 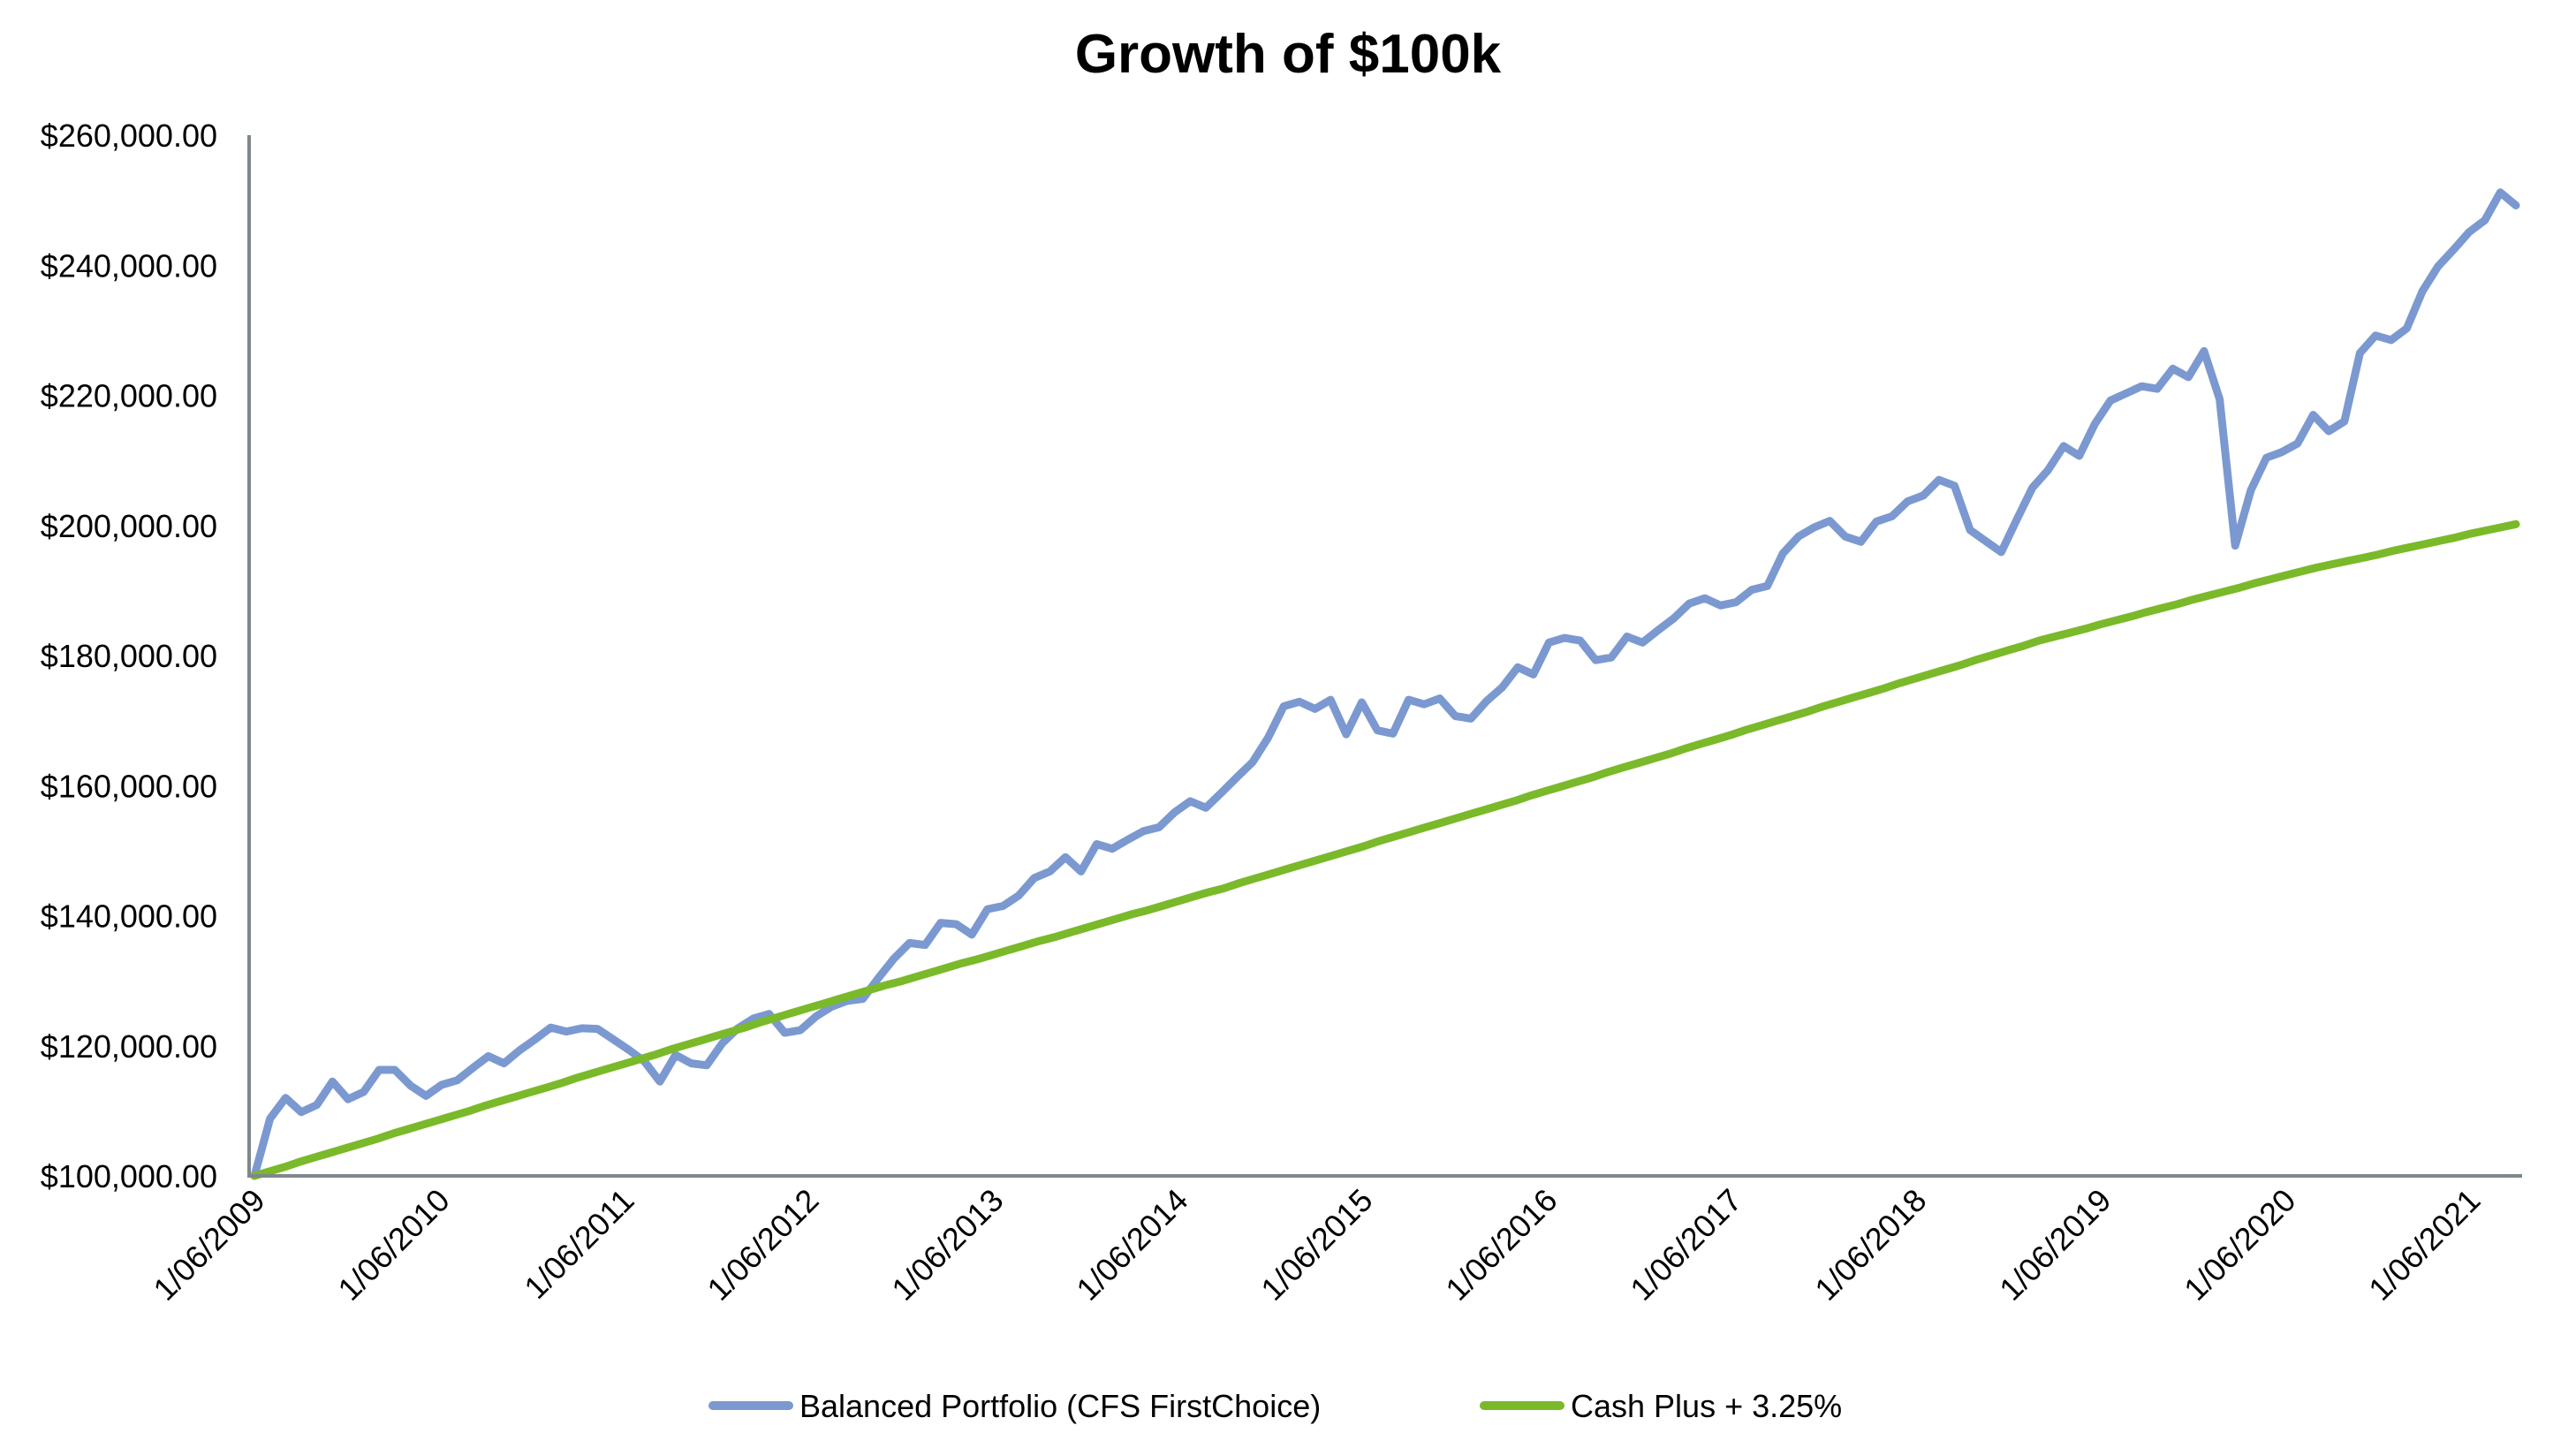 I want to click on x-tick-label: 1/06/2009, so click(x=209, y=1245).